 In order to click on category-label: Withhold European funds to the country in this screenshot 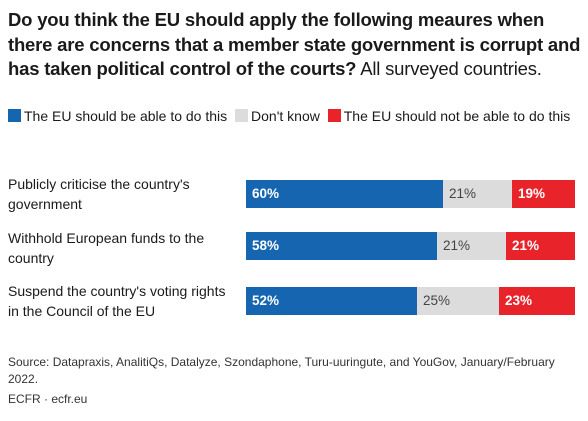, I will do `click(106, 248)`.